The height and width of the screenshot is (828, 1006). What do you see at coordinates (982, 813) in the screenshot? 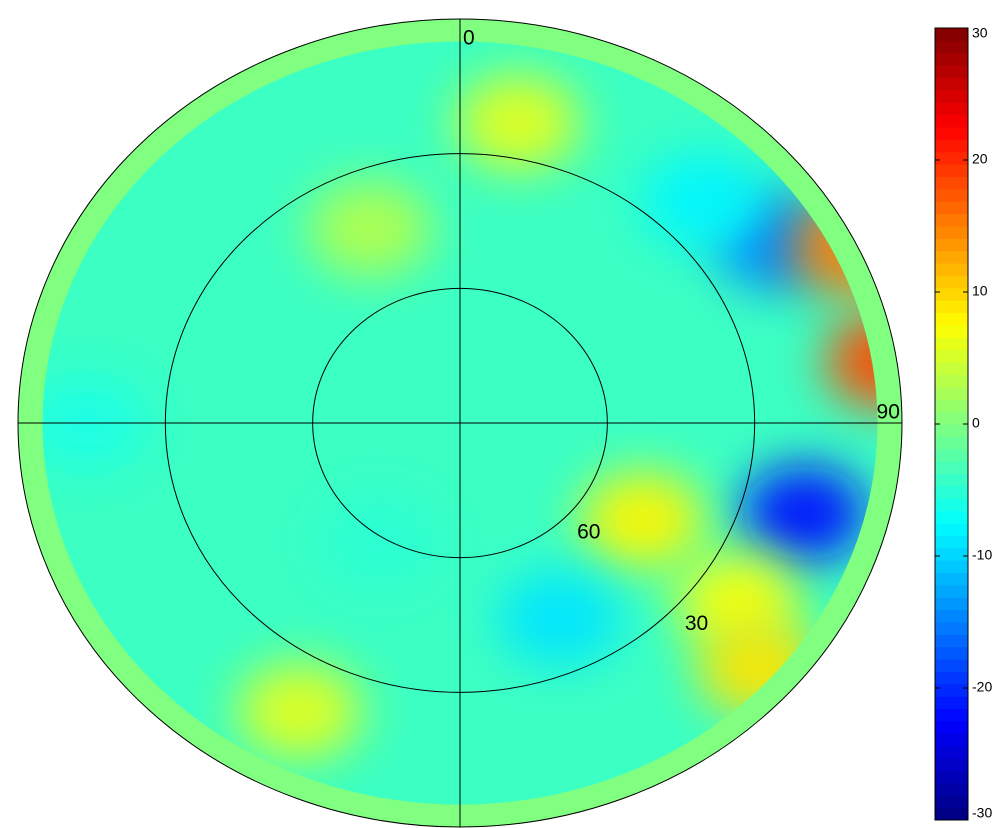
I see `colorbar-label: -30` at bounding box center [982, 813].